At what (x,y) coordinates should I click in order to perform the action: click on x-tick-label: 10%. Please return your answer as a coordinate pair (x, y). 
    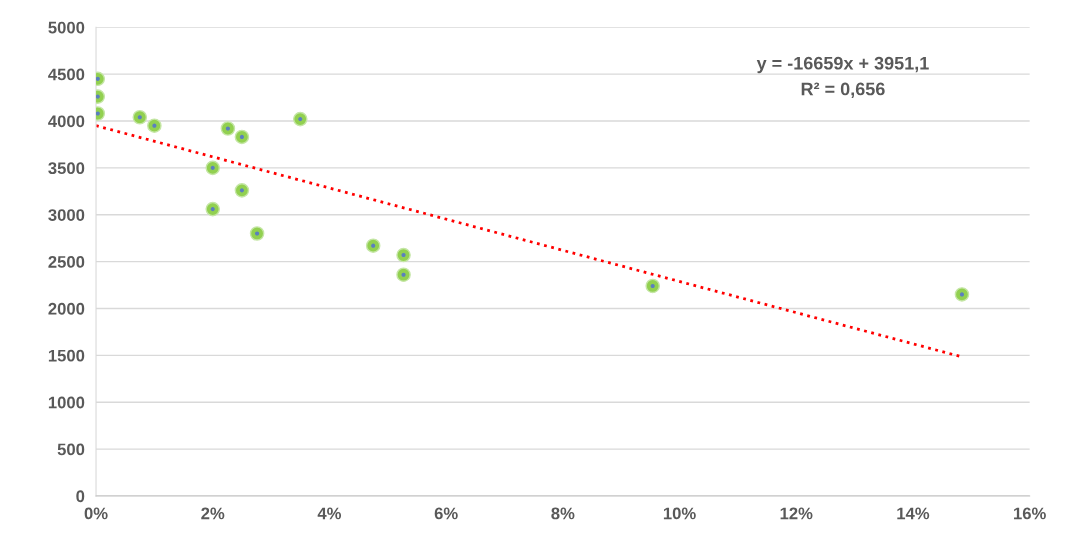
    Looking at the image, I should click on (679, 513).